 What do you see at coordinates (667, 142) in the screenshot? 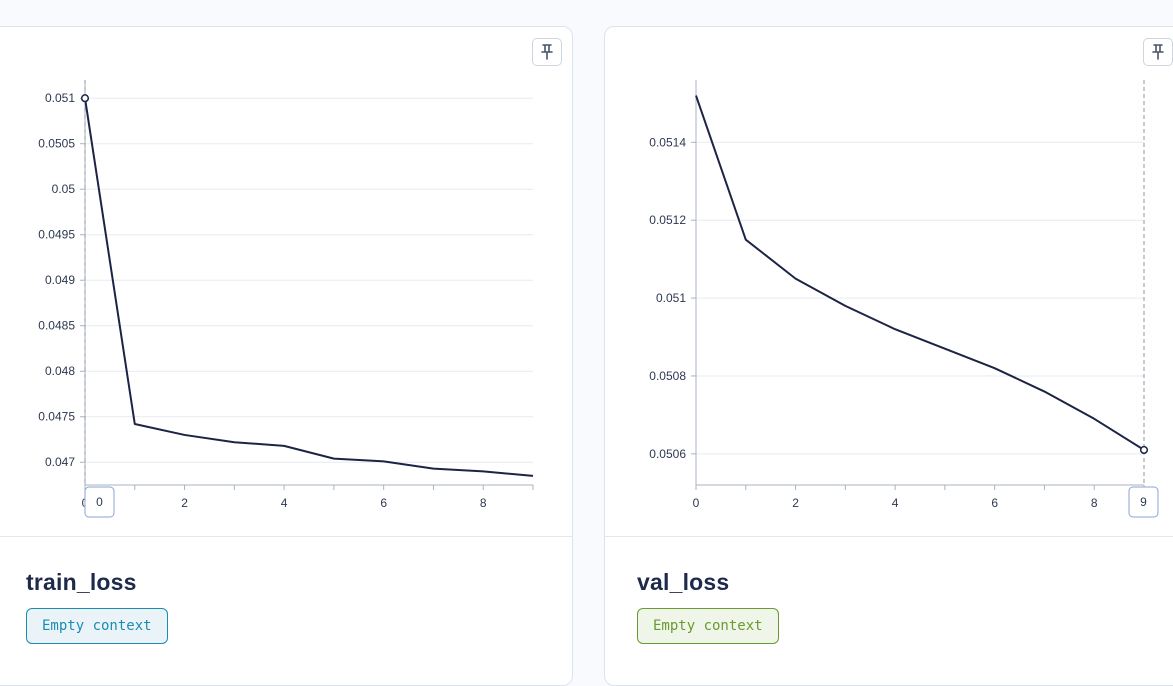
I see `y-tick-label: 0.0514` at bounding box center [667, 142].